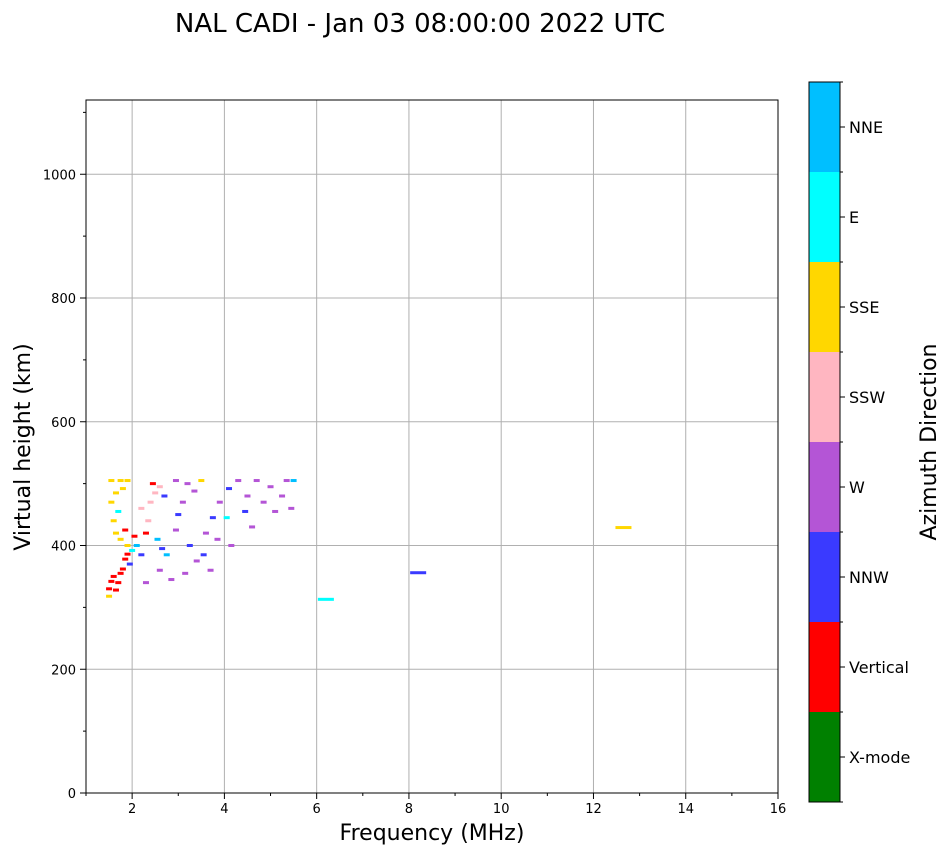 This screenshot has width=951, height=856. Describe the element at coordinates (869, 577) in the screenshot. I see `colorbar-label-2: NNW` at that location.